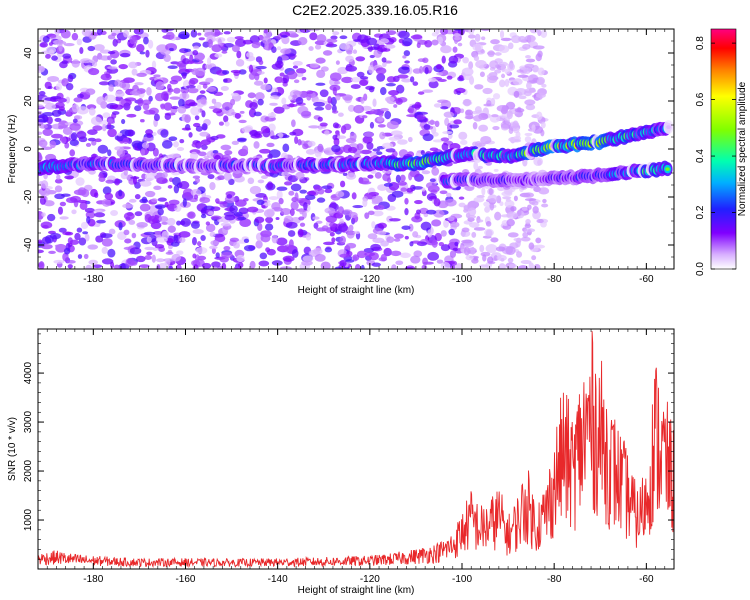  I want to click on colorbar-tick-label: 0.2, so click(700, 212).